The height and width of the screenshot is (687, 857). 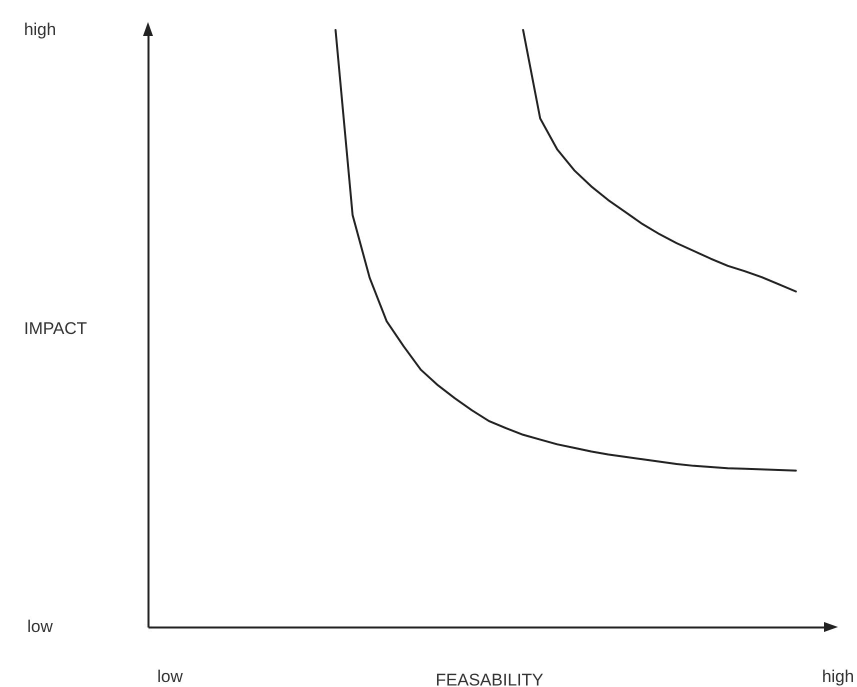 What do you see at coordinates (490, 678) in the screenshot?
I see `x-axis-title: FEASABILITY` at bounding box center [490, 678].